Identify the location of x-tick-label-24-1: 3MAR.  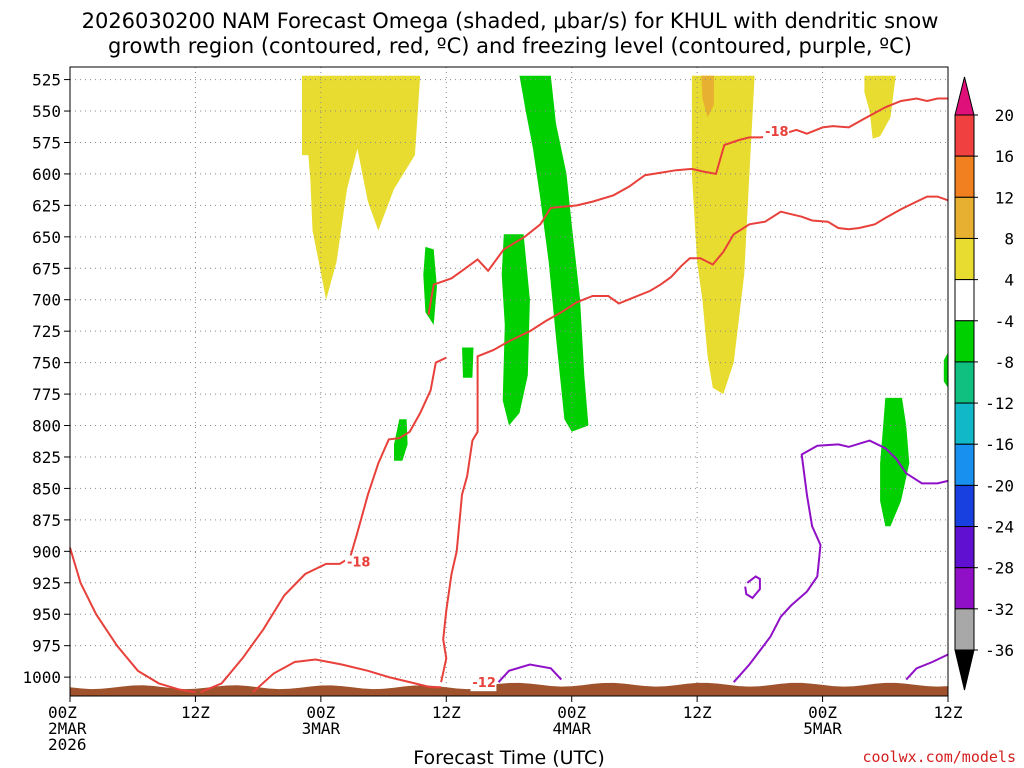
(321, 728).